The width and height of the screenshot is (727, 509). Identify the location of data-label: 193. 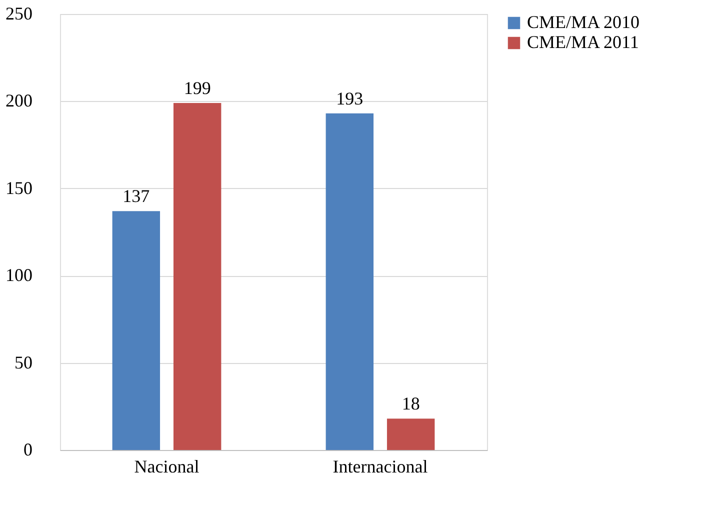
(350, 98).